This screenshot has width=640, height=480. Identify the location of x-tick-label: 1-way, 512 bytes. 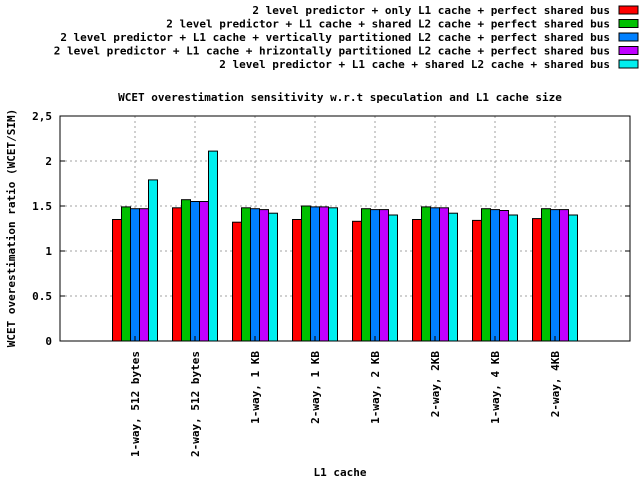
(135, 404).